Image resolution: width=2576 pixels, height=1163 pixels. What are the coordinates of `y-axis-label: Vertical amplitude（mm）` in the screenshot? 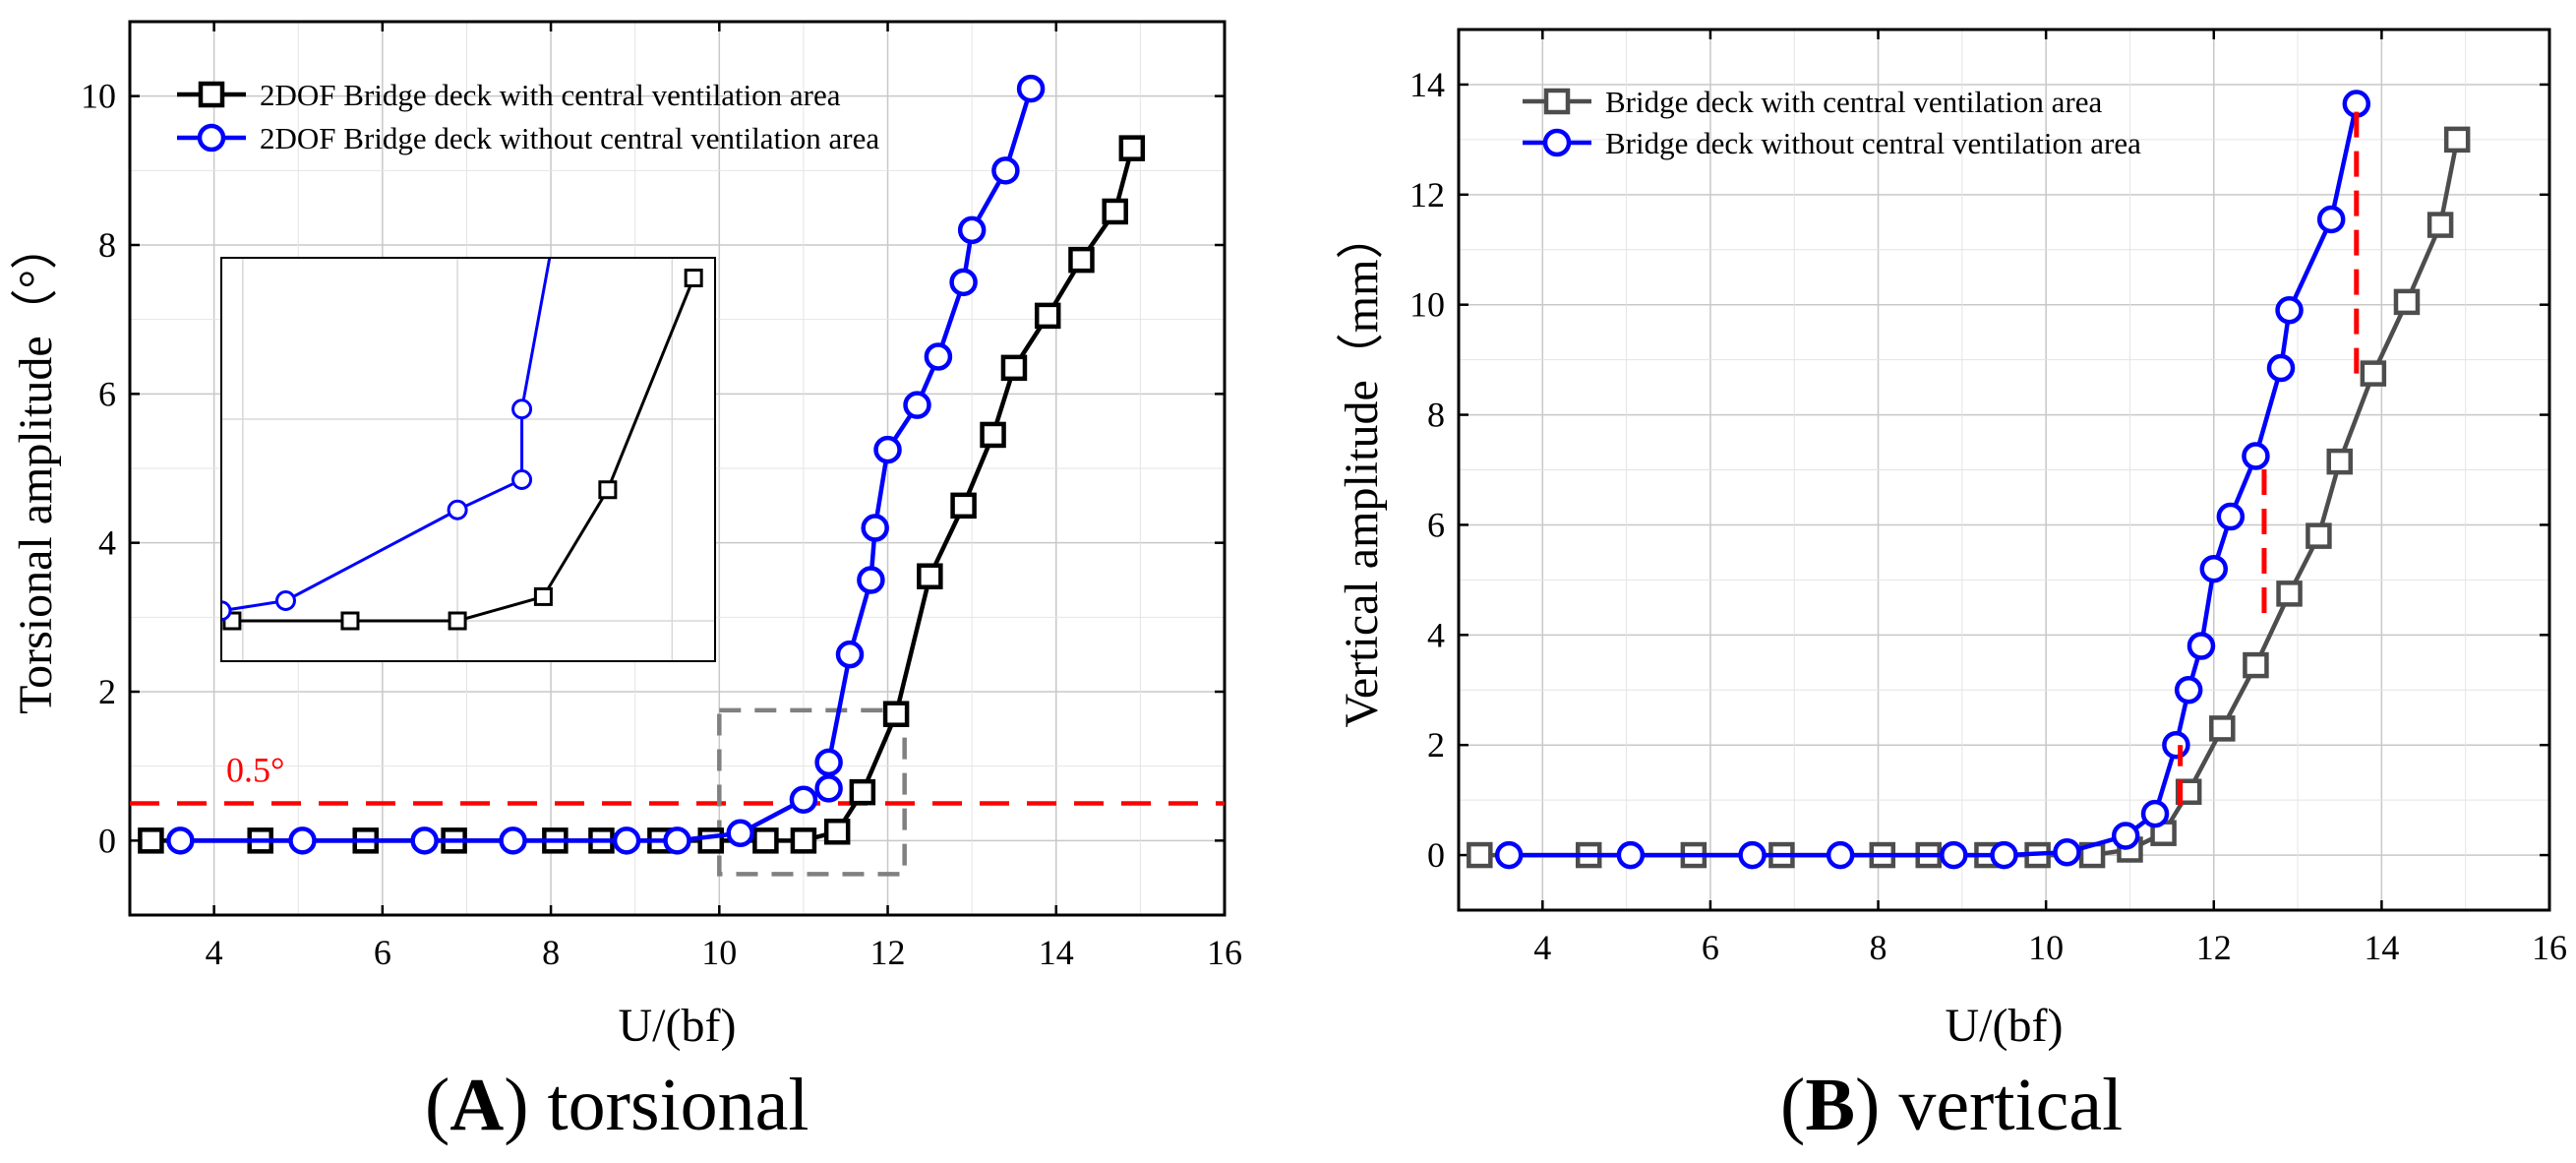 It's located at (1362, 470).